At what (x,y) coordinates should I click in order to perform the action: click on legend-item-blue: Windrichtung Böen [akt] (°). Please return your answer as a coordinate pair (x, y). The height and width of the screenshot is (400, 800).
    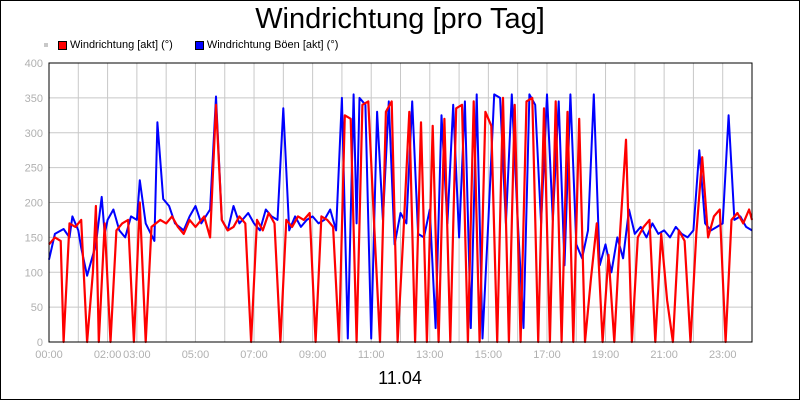
    Looking at the image, I should click on (266, 45).